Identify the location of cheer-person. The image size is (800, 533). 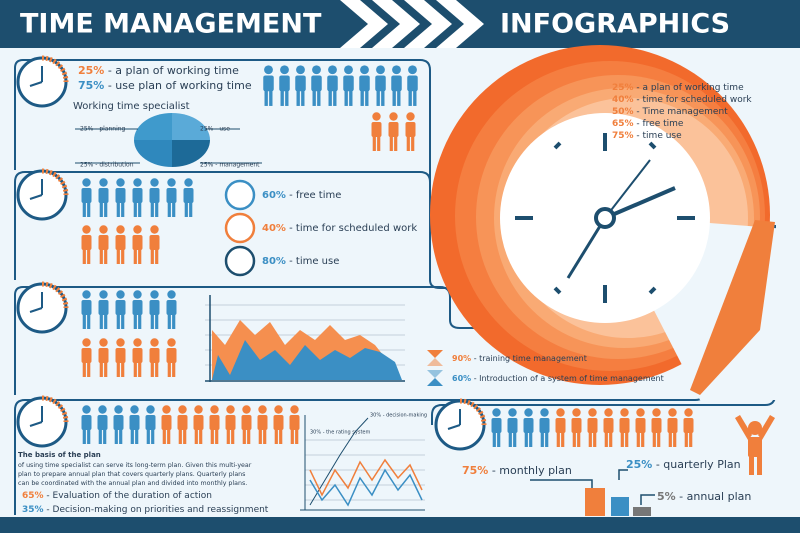
(755, 445).